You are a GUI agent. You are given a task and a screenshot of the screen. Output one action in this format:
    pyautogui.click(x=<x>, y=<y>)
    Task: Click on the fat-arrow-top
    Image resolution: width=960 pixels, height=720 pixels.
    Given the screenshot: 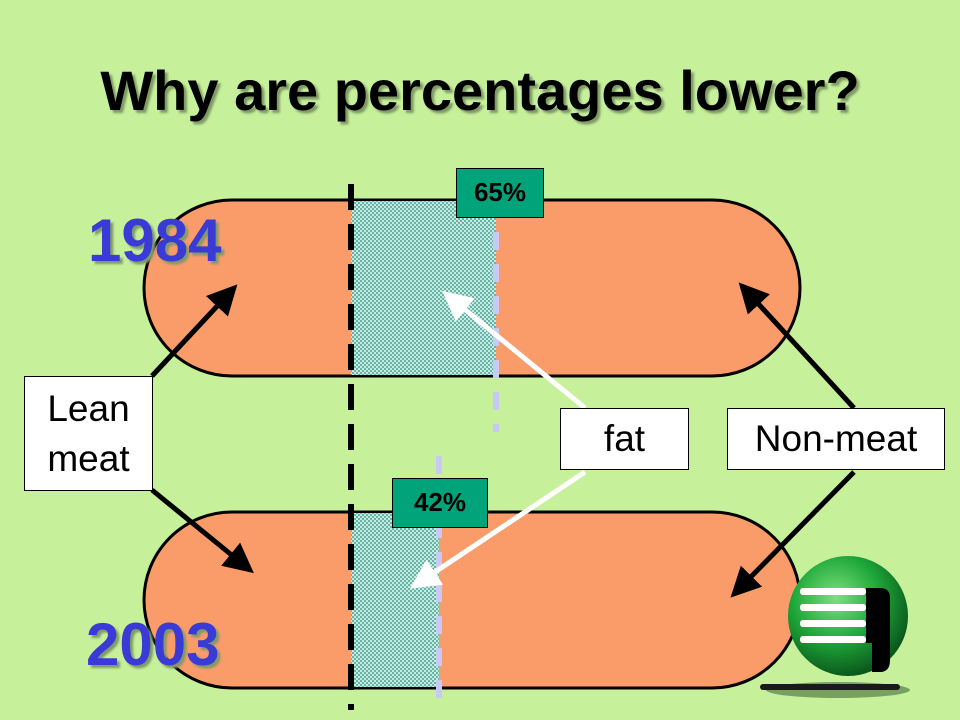 What is the action you would take?
    pyautogui.click(x=514, y=350)
    